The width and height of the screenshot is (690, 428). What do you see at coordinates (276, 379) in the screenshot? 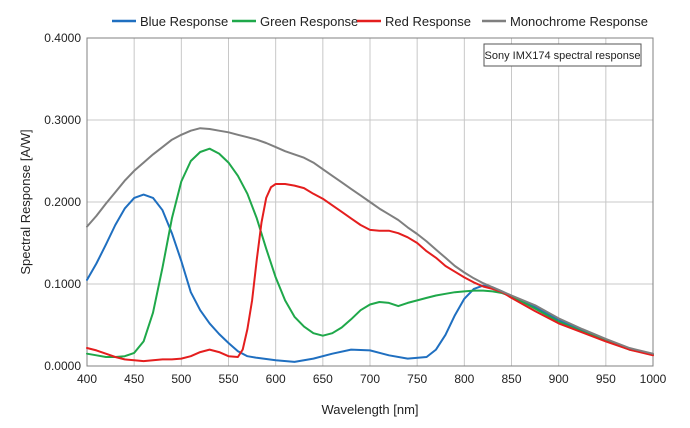
I see `x-tick-label: 600` at bounding box center [276, 379].